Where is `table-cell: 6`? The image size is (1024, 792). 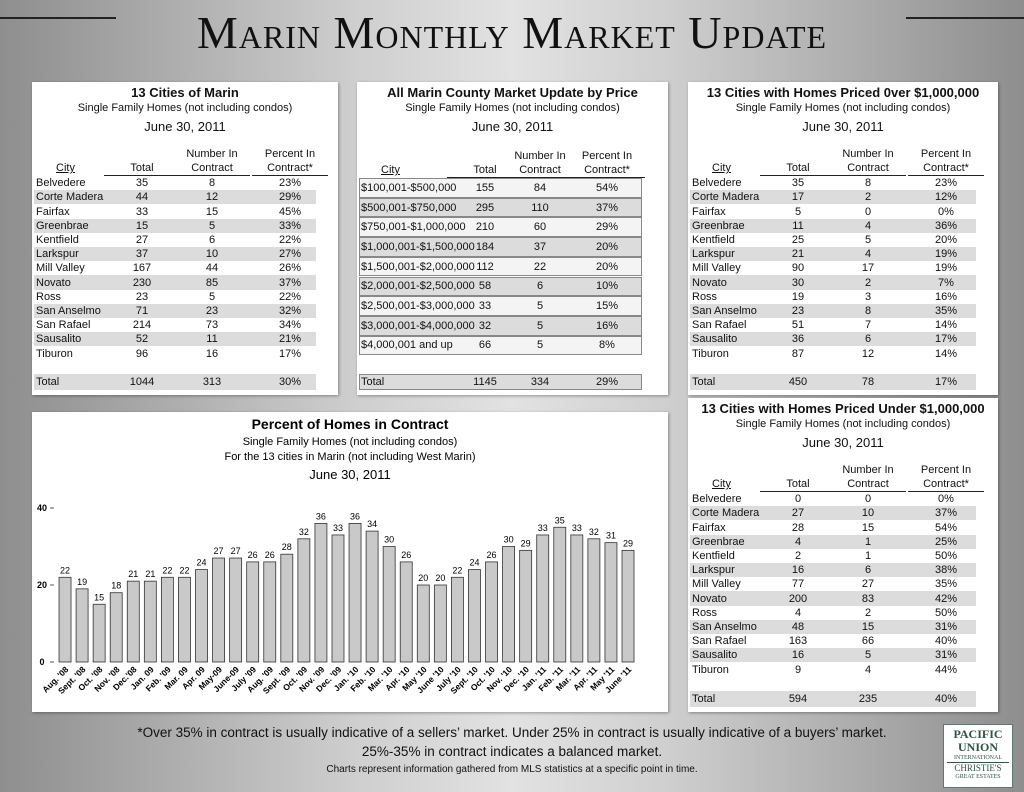
table-cell: 6 is located at coordinates (868, 339).